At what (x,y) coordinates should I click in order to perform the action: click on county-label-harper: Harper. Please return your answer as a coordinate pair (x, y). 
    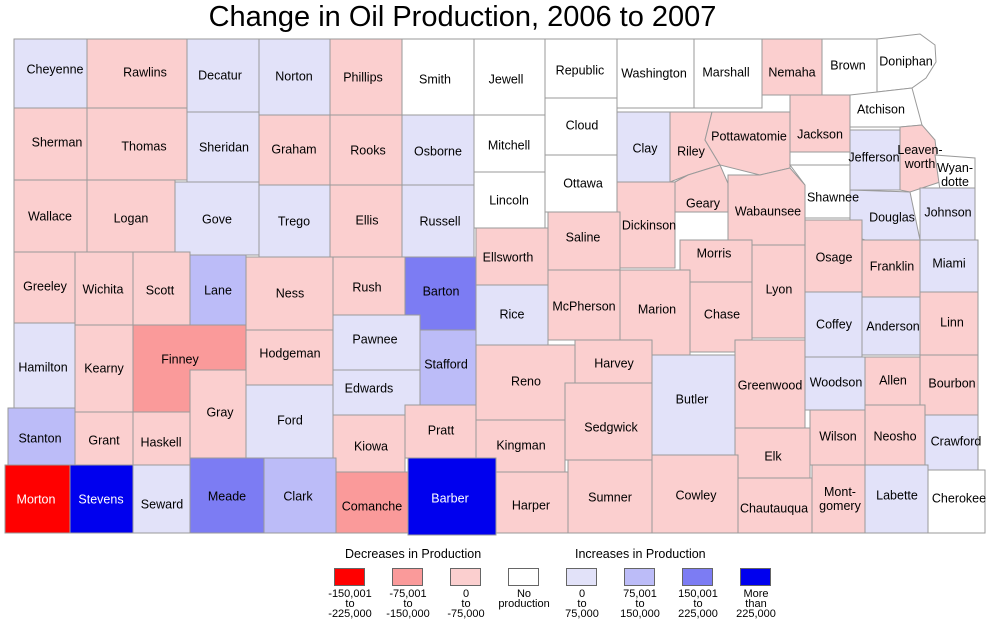
    Looking at the image, I should click on (531, 505).